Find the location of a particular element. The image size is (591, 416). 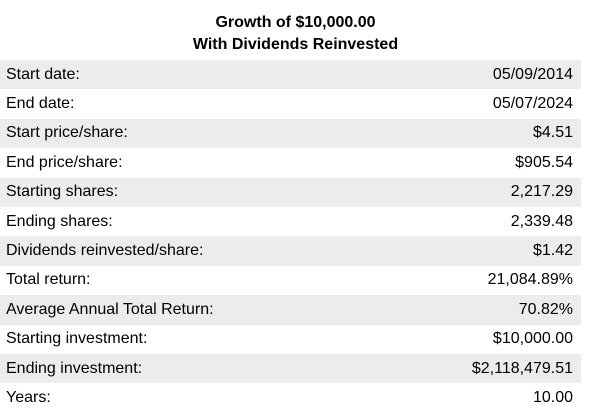

row-value: 2,339.48 is located at coordinates (541, 221).